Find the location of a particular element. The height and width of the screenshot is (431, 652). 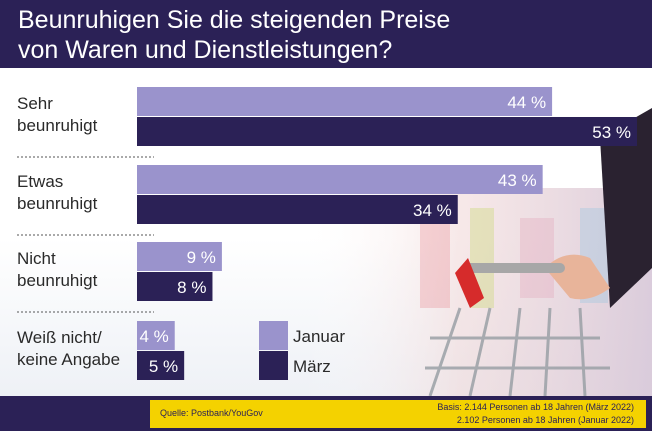

value-label: 34 % is located at coordinates (432, 210).